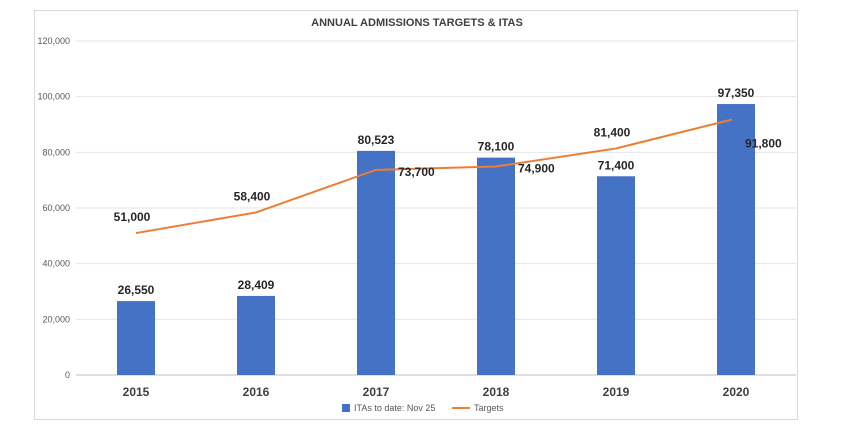 Image resolution: width=846 pixels, height=437 pixels. What do you see at coordinates (736, 392) in the screenshot?
I see `x-tick-label: 2020` at bounding box center [736, 392].